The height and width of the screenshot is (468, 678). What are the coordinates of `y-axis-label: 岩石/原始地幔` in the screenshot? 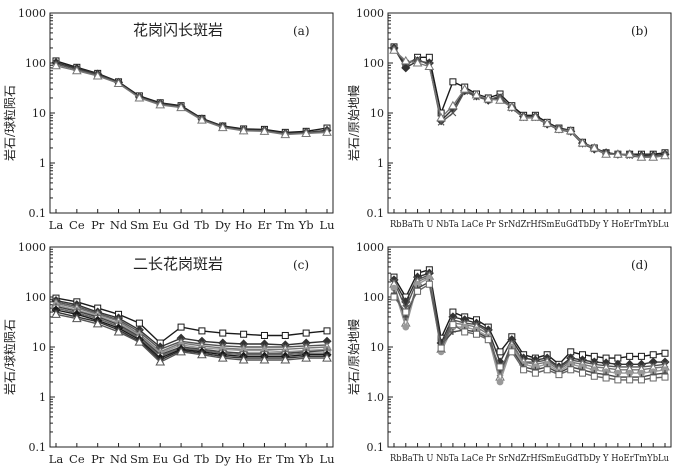 It's located at (353, 123).